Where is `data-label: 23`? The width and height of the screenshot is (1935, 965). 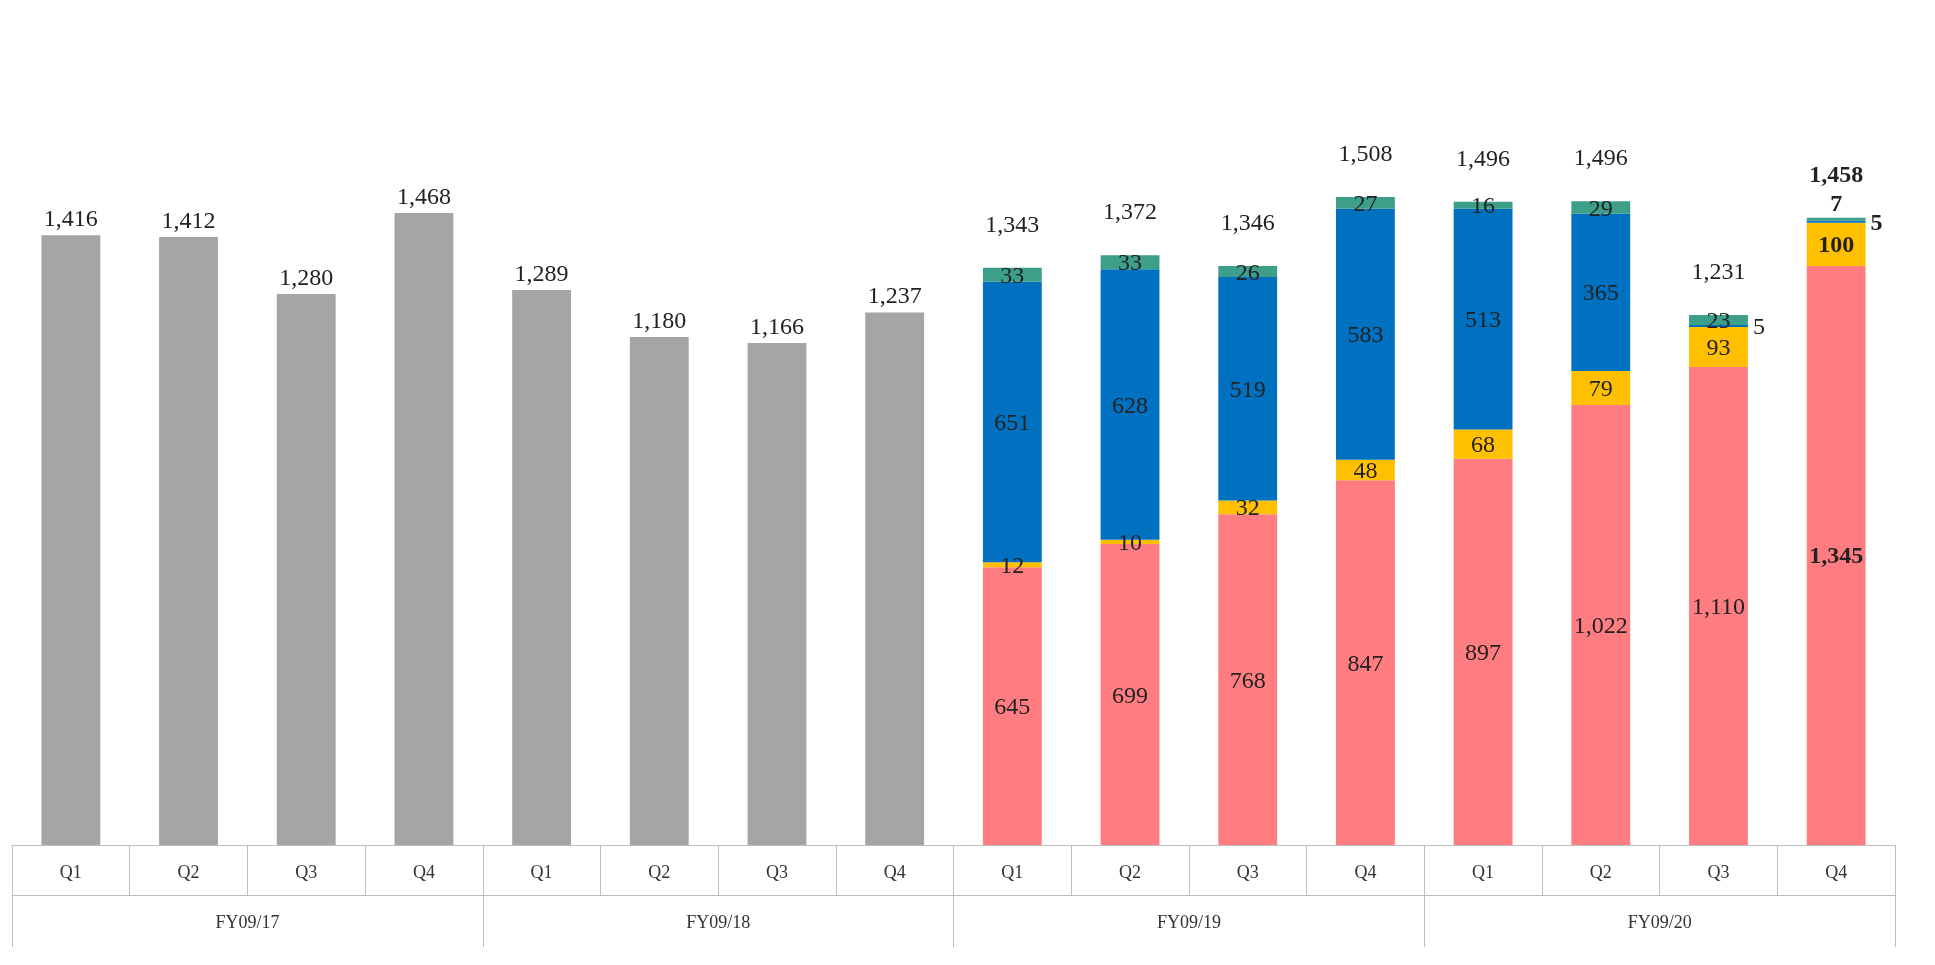 data-label: 23 is located at coordinates (1718, 319).